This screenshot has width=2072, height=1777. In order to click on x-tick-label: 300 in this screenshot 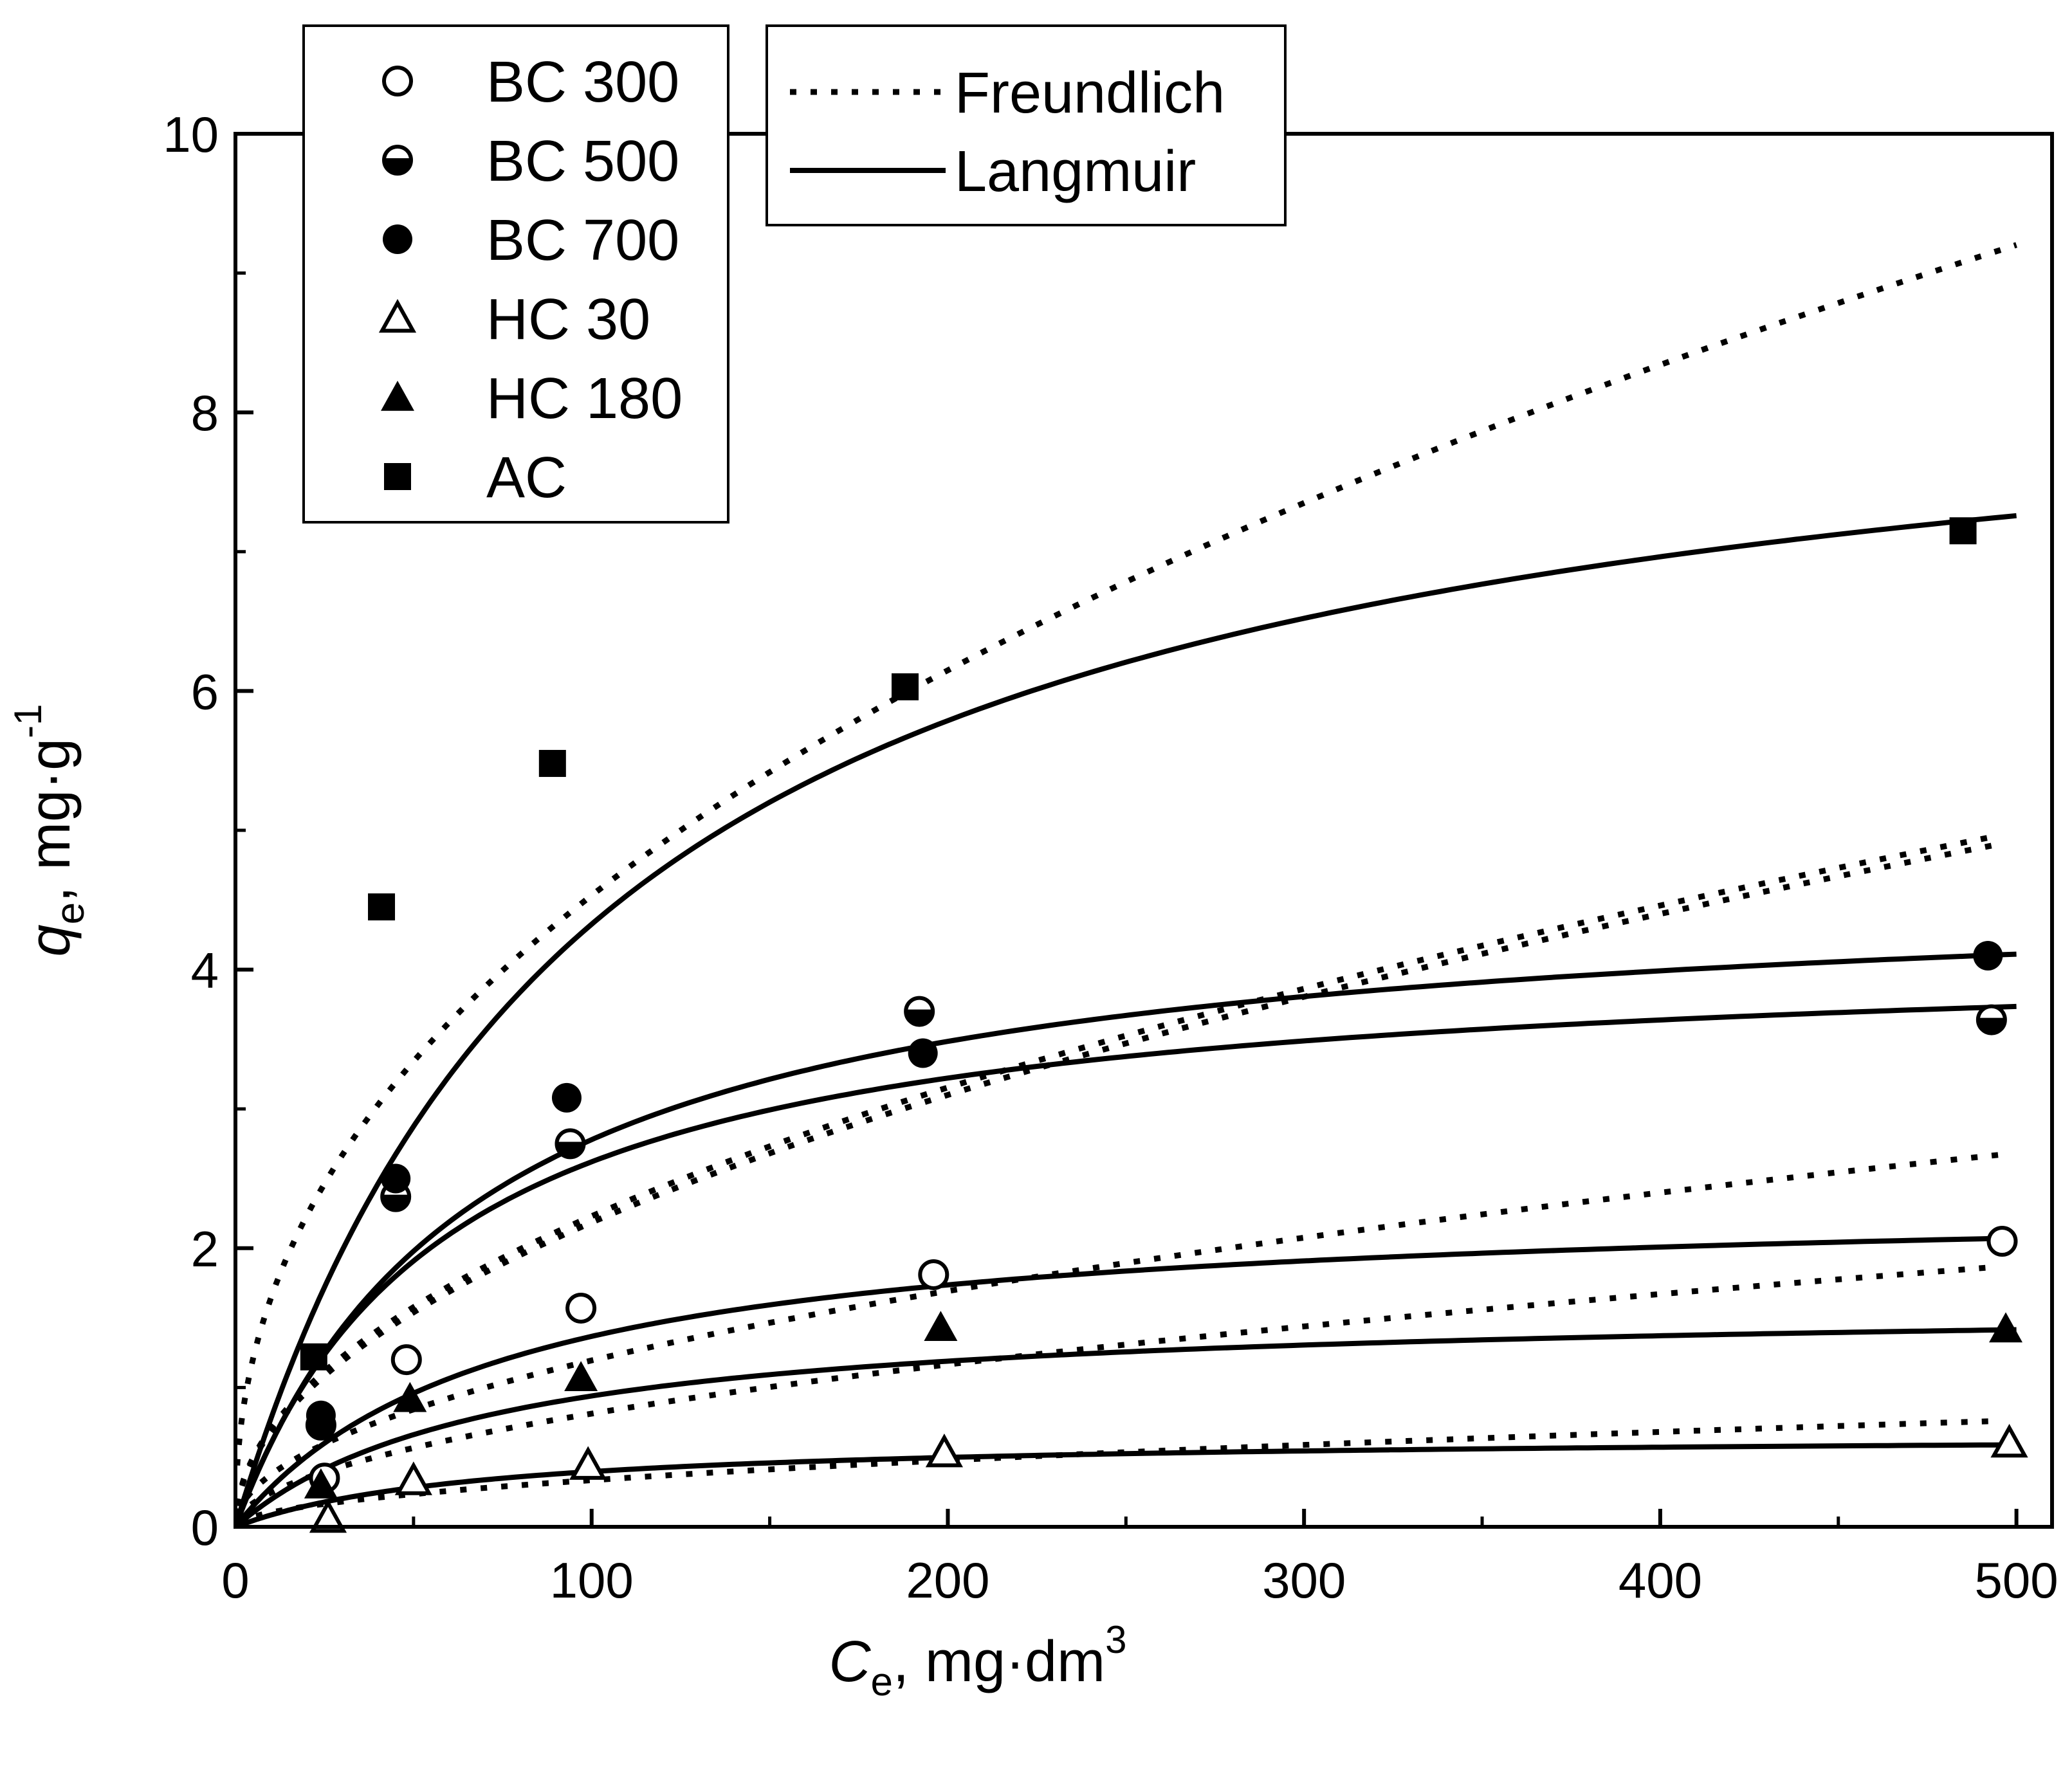, I will do `click(1304, 1580)`.